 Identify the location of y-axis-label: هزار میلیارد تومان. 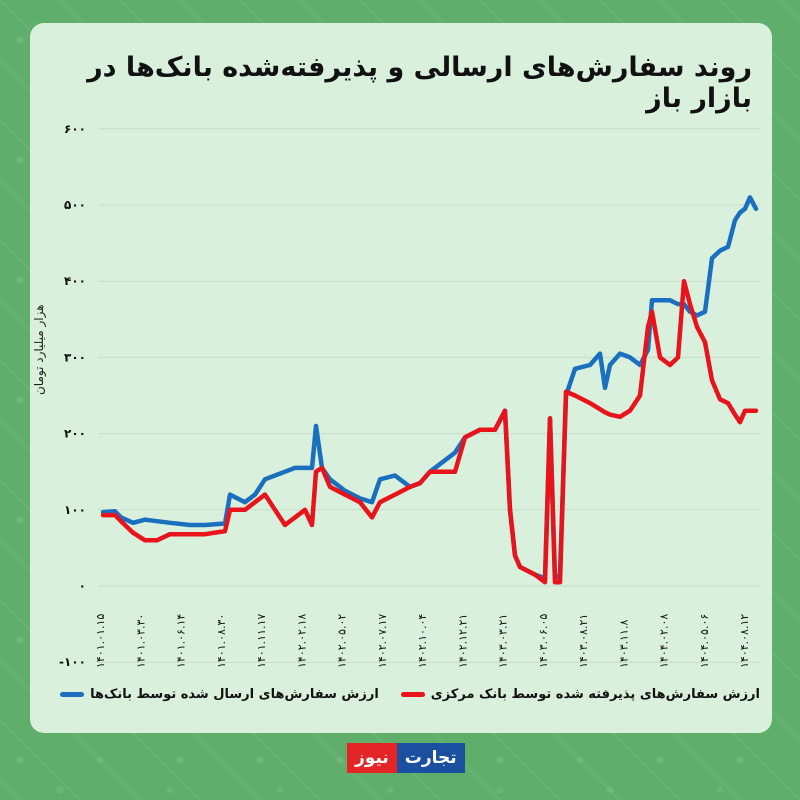
(39, 349).